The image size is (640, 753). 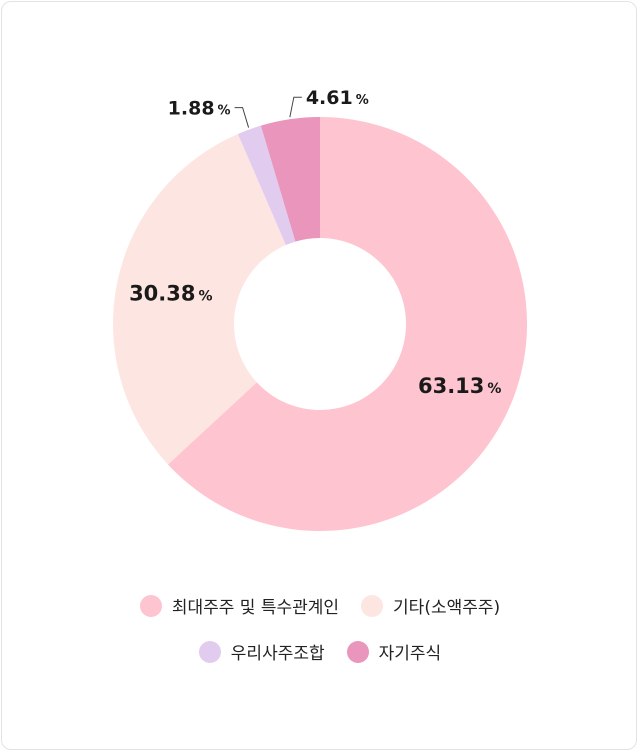 I want to click on slice-employee-stock, so click(x=266, y=185).